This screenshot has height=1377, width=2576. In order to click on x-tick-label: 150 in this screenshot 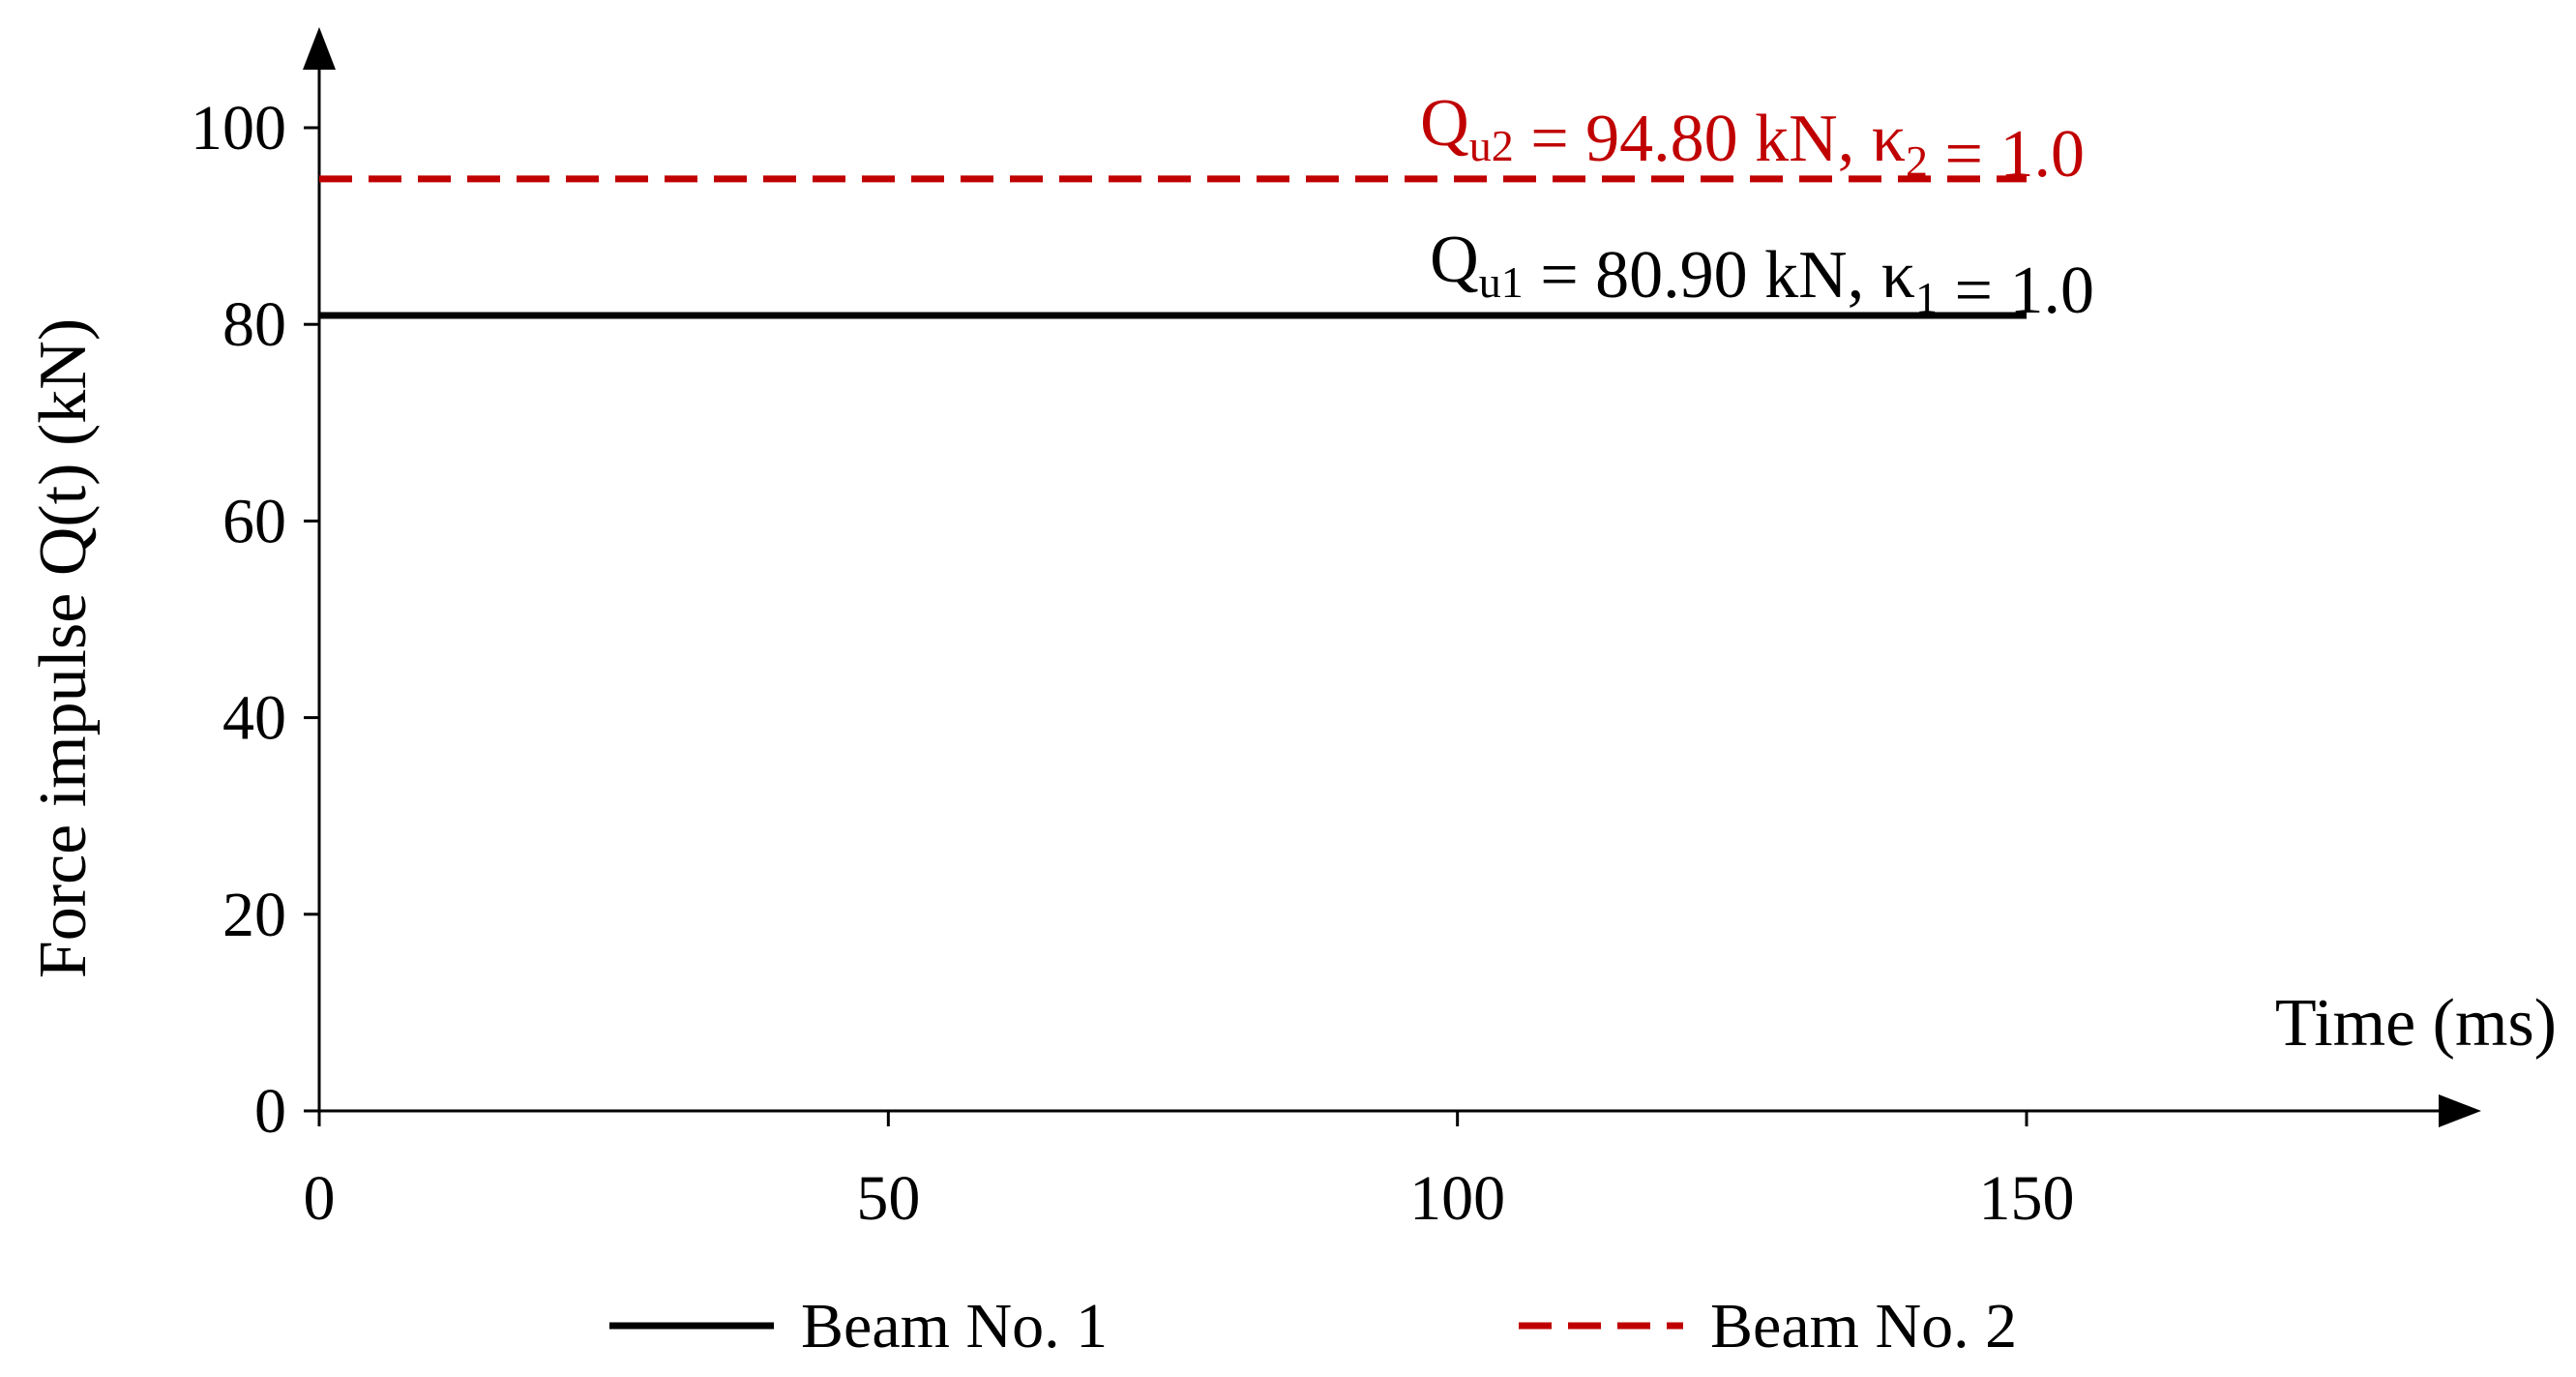, I will do `click(2027, 1198)`.